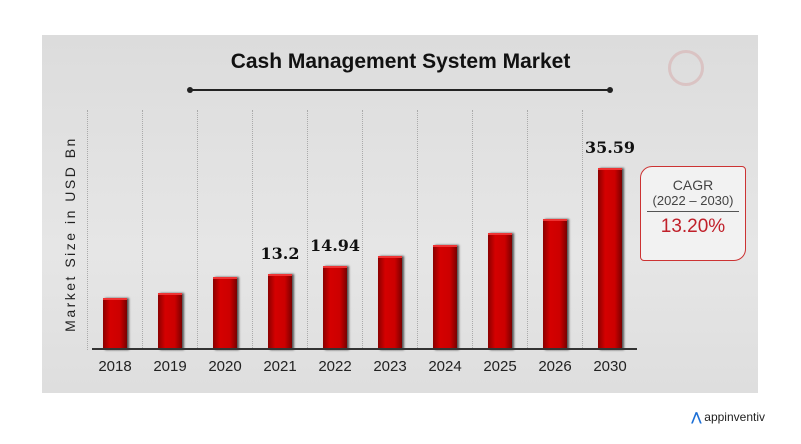 This screenshot has width=801, height=444. Describe the element at coordinates (280, 366) in the screenshot. I see `x-tick-2021: 2021` at that location.